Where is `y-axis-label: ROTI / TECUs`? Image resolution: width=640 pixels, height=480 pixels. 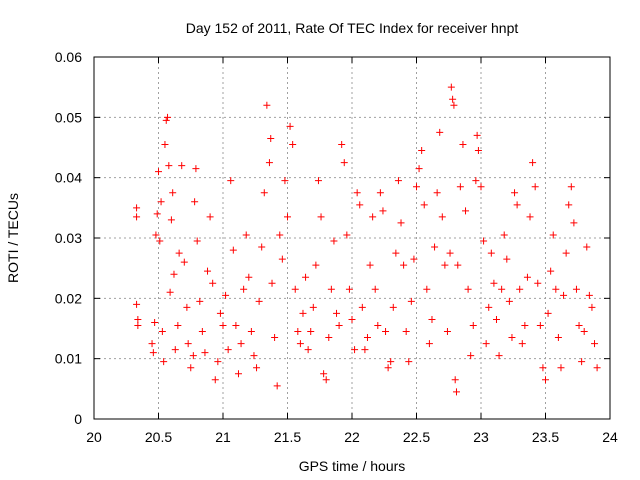
y-axis-label: ROTI / TECUs is located at coordinates (13, 238).